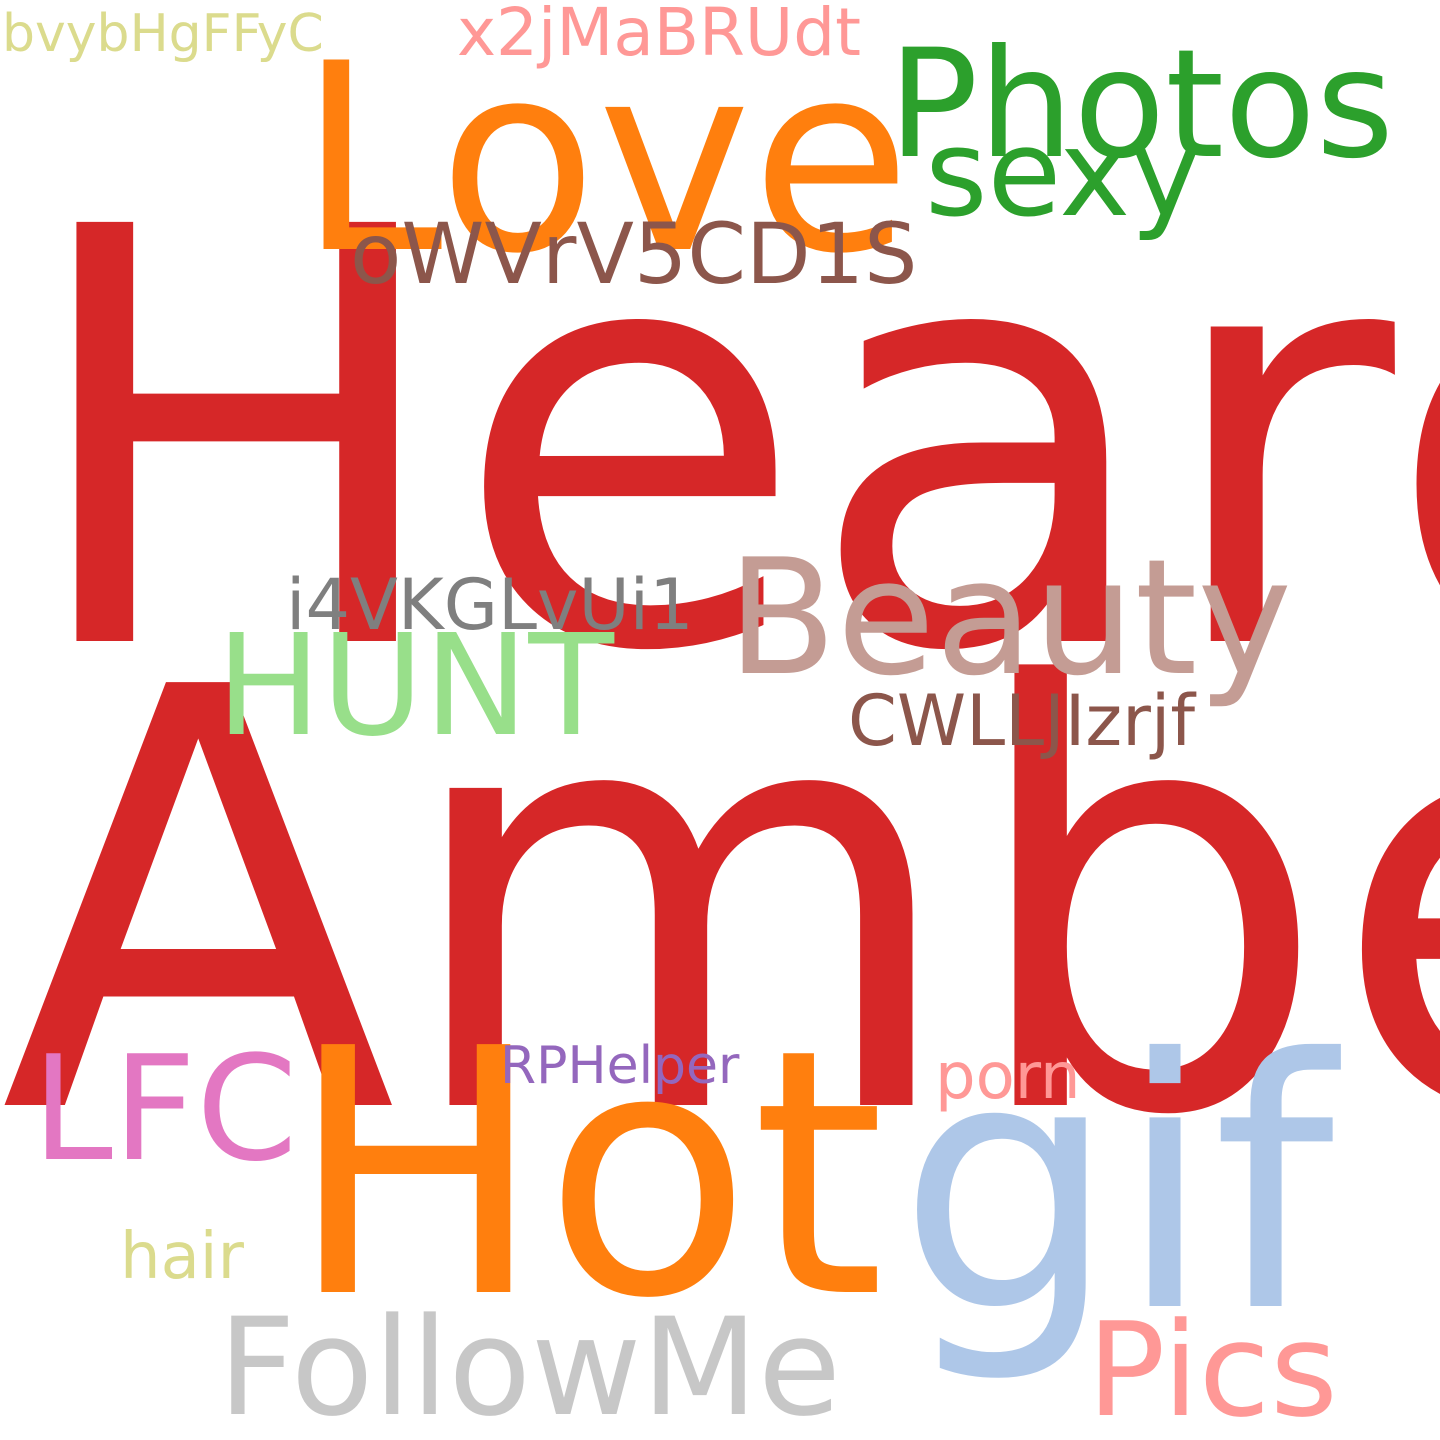  I want to click on word-bvybhgffyc: bvybHgFFyC, so click(163, 34).